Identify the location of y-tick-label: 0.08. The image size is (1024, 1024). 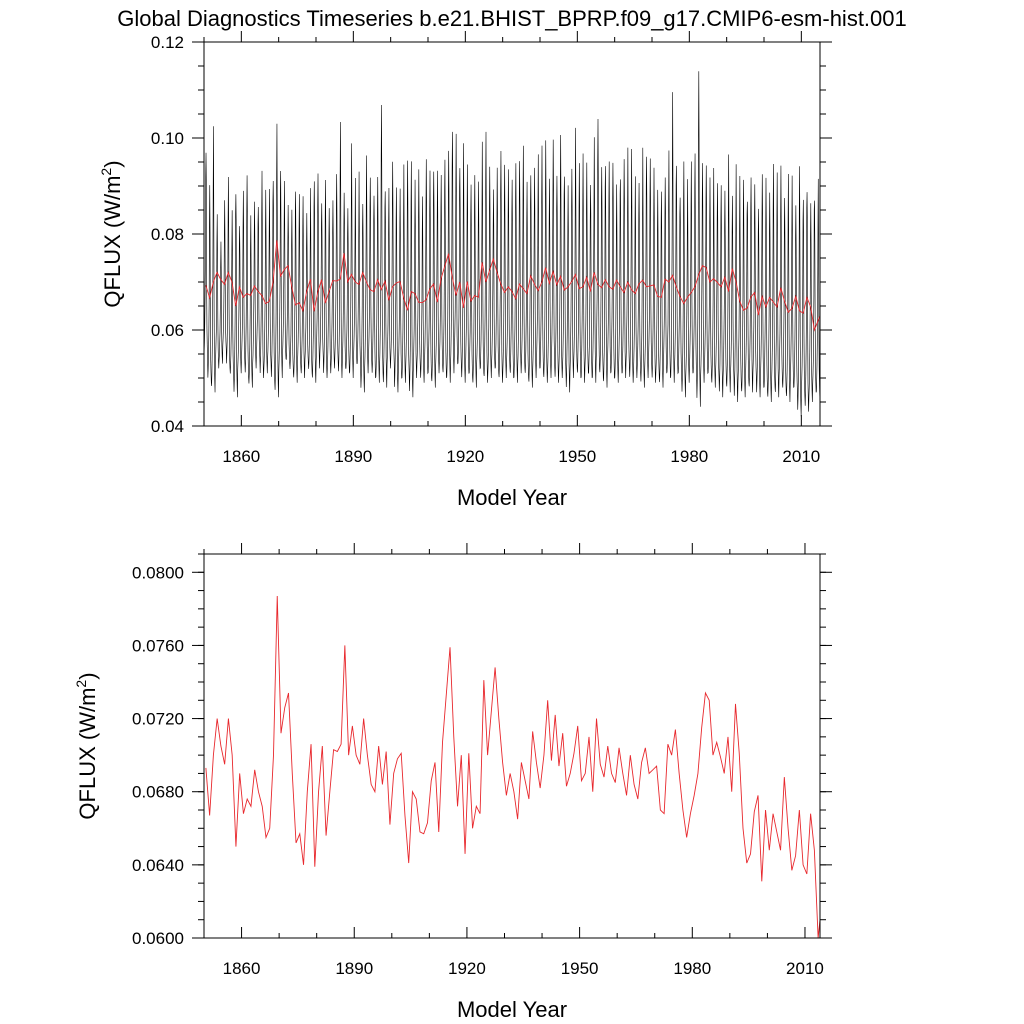
(167, 234).